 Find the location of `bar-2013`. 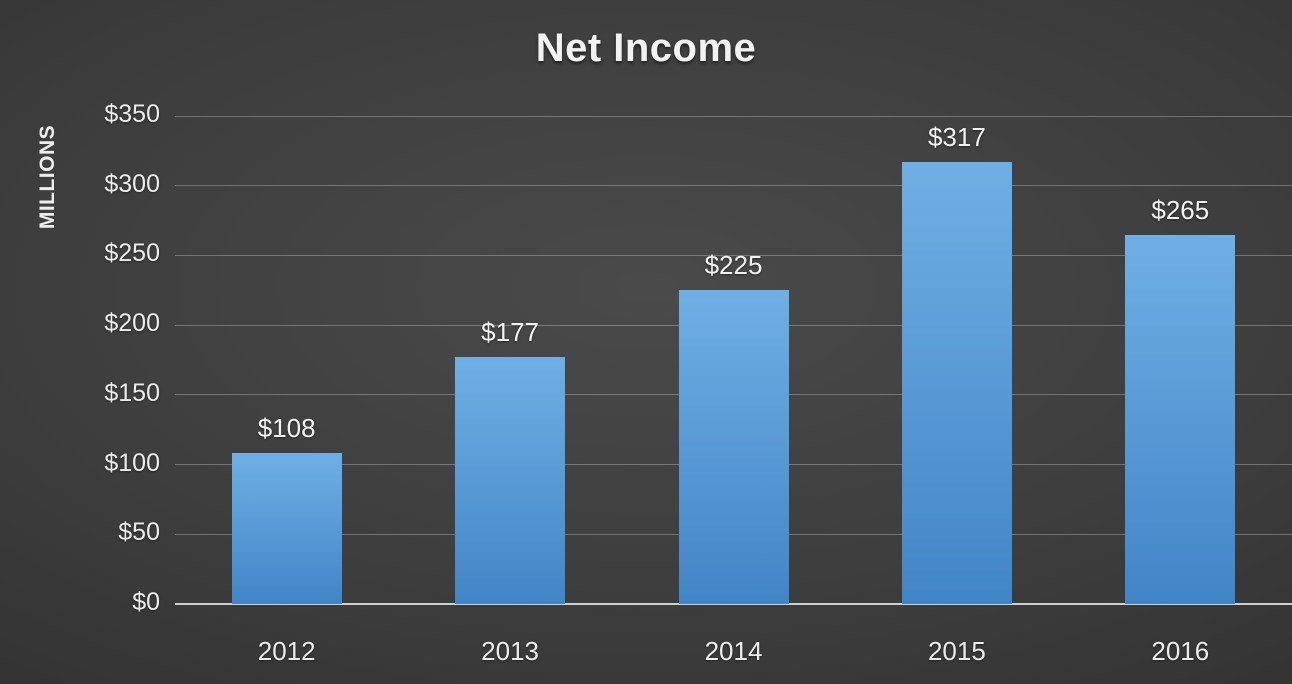

bar-2013 is located at coordinates (510, 480).